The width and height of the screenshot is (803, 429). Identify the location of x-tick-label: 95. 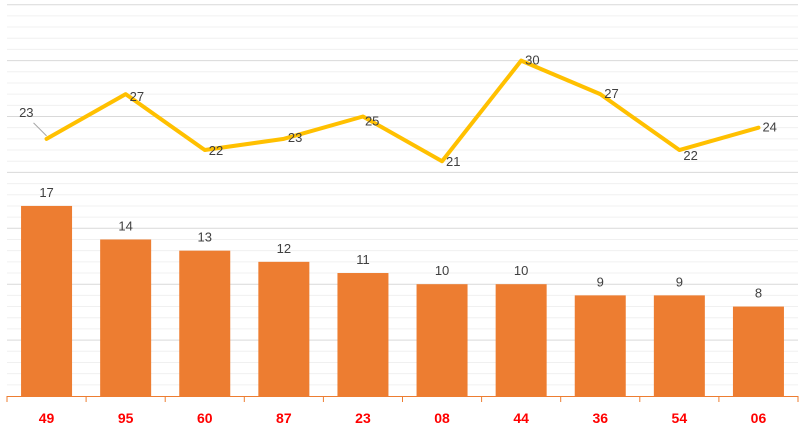
(126, 418).